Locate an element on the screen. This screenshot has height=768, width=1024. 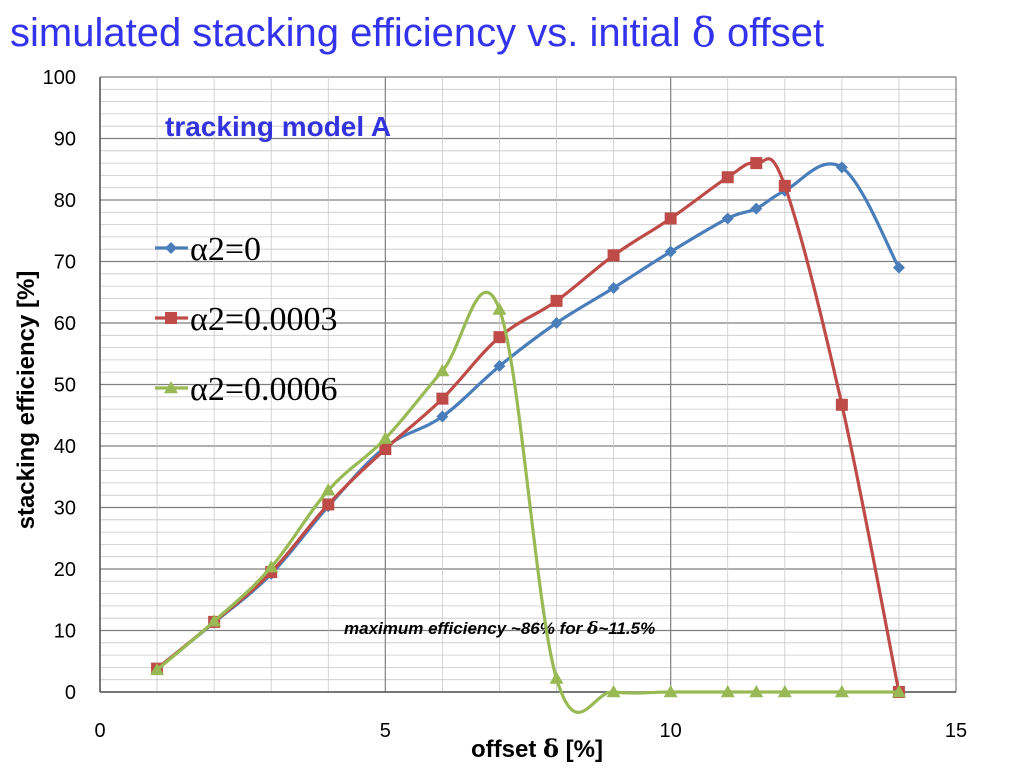
annotation-suffix: ~11.5% is located at coordinates (626, 628).